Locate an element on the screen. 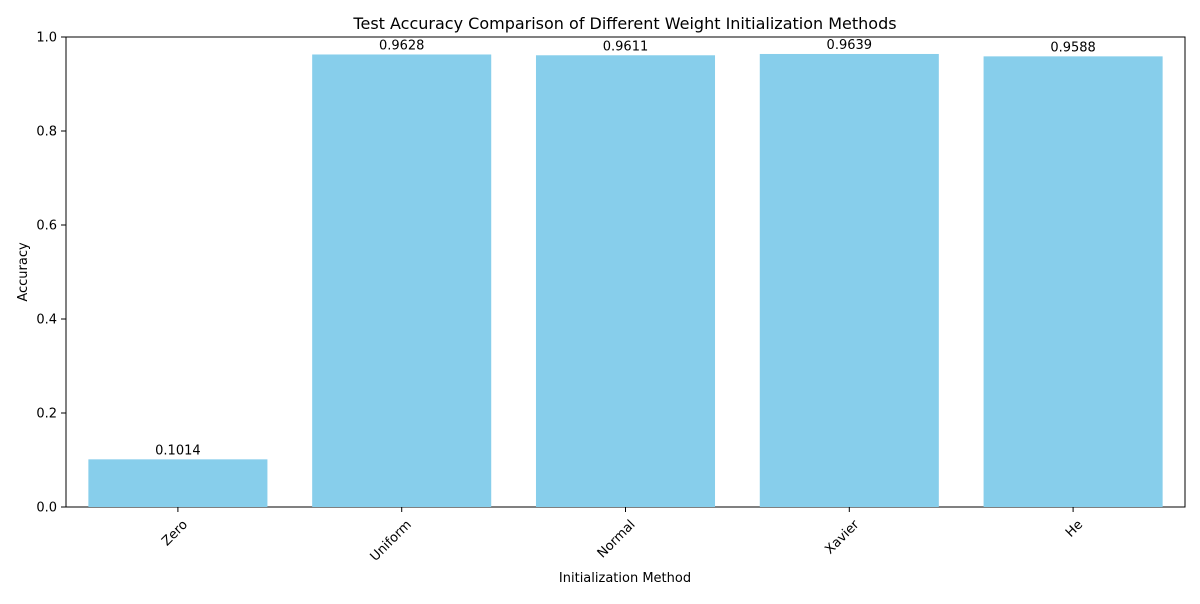 Image resolution: width=1200 pixels, height=604 pixels. x-axis: Zero Uniform Normal Xavier He is located at coordinates (622, 536).